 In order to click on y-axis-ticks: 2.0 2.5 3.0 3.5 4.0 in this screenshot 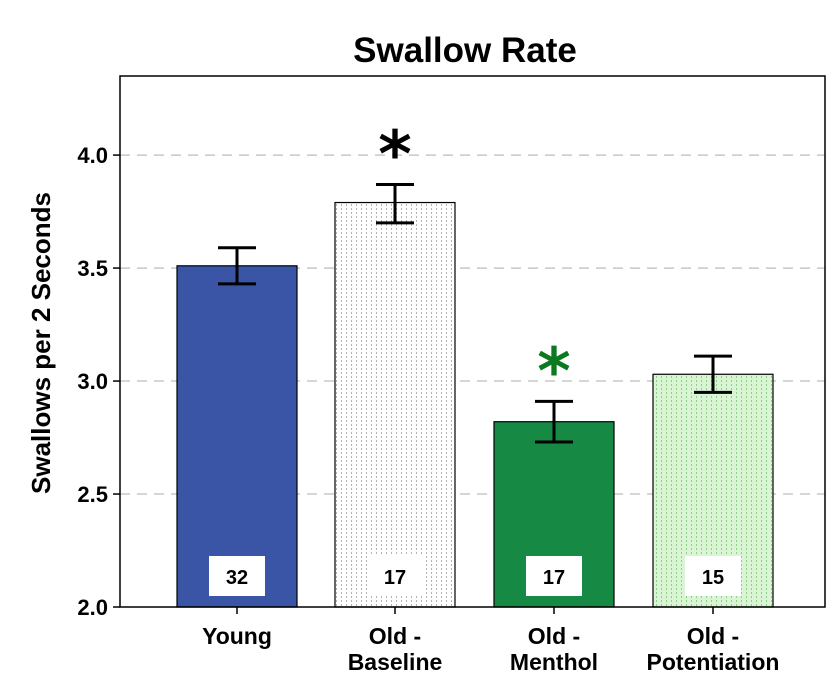, I will do `click(98, 381)`.